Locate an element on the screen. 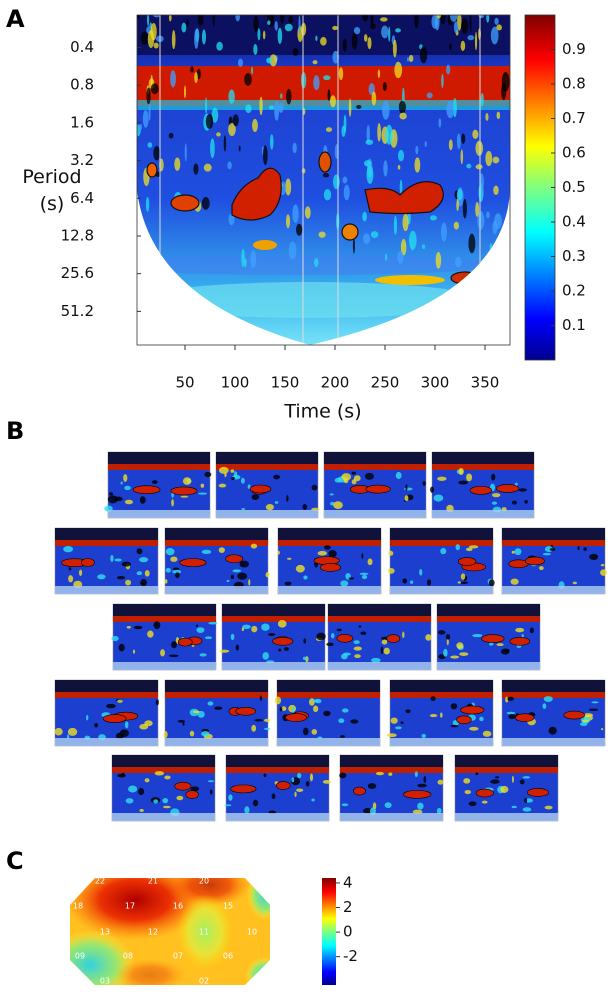 This screenshot has height=994, width=613. panel-letter: B is located at coordinates (15, 431).